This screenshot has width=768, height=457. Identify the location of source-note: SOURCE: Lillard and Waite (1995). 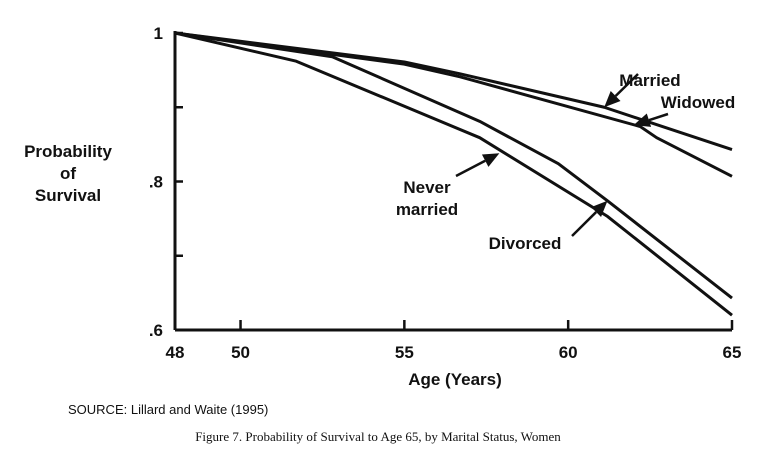
(168, 409).